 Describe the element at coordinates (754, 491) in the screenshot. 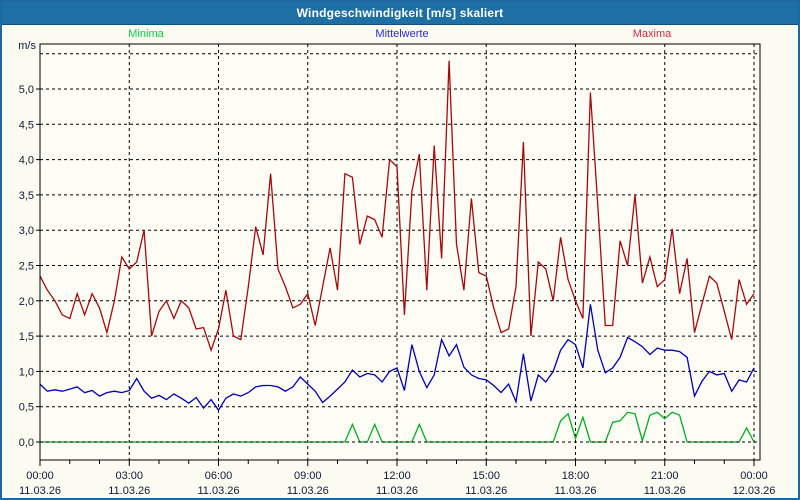

I see `x-date-label: 12.03.26` at that location.